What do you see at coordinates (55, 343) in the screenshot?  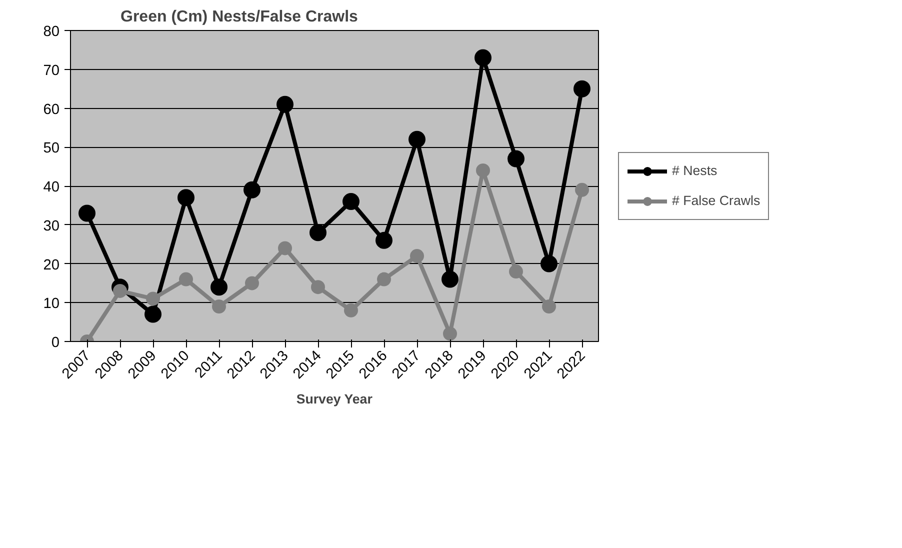 I see `y-tick-label: 0` at bounding box center [55, 343].